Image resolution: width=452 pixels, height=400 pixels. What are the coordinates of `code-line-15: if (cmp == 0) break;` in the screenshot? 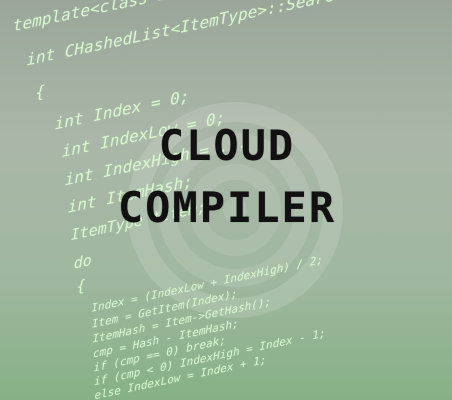 It's located at (160, 354).